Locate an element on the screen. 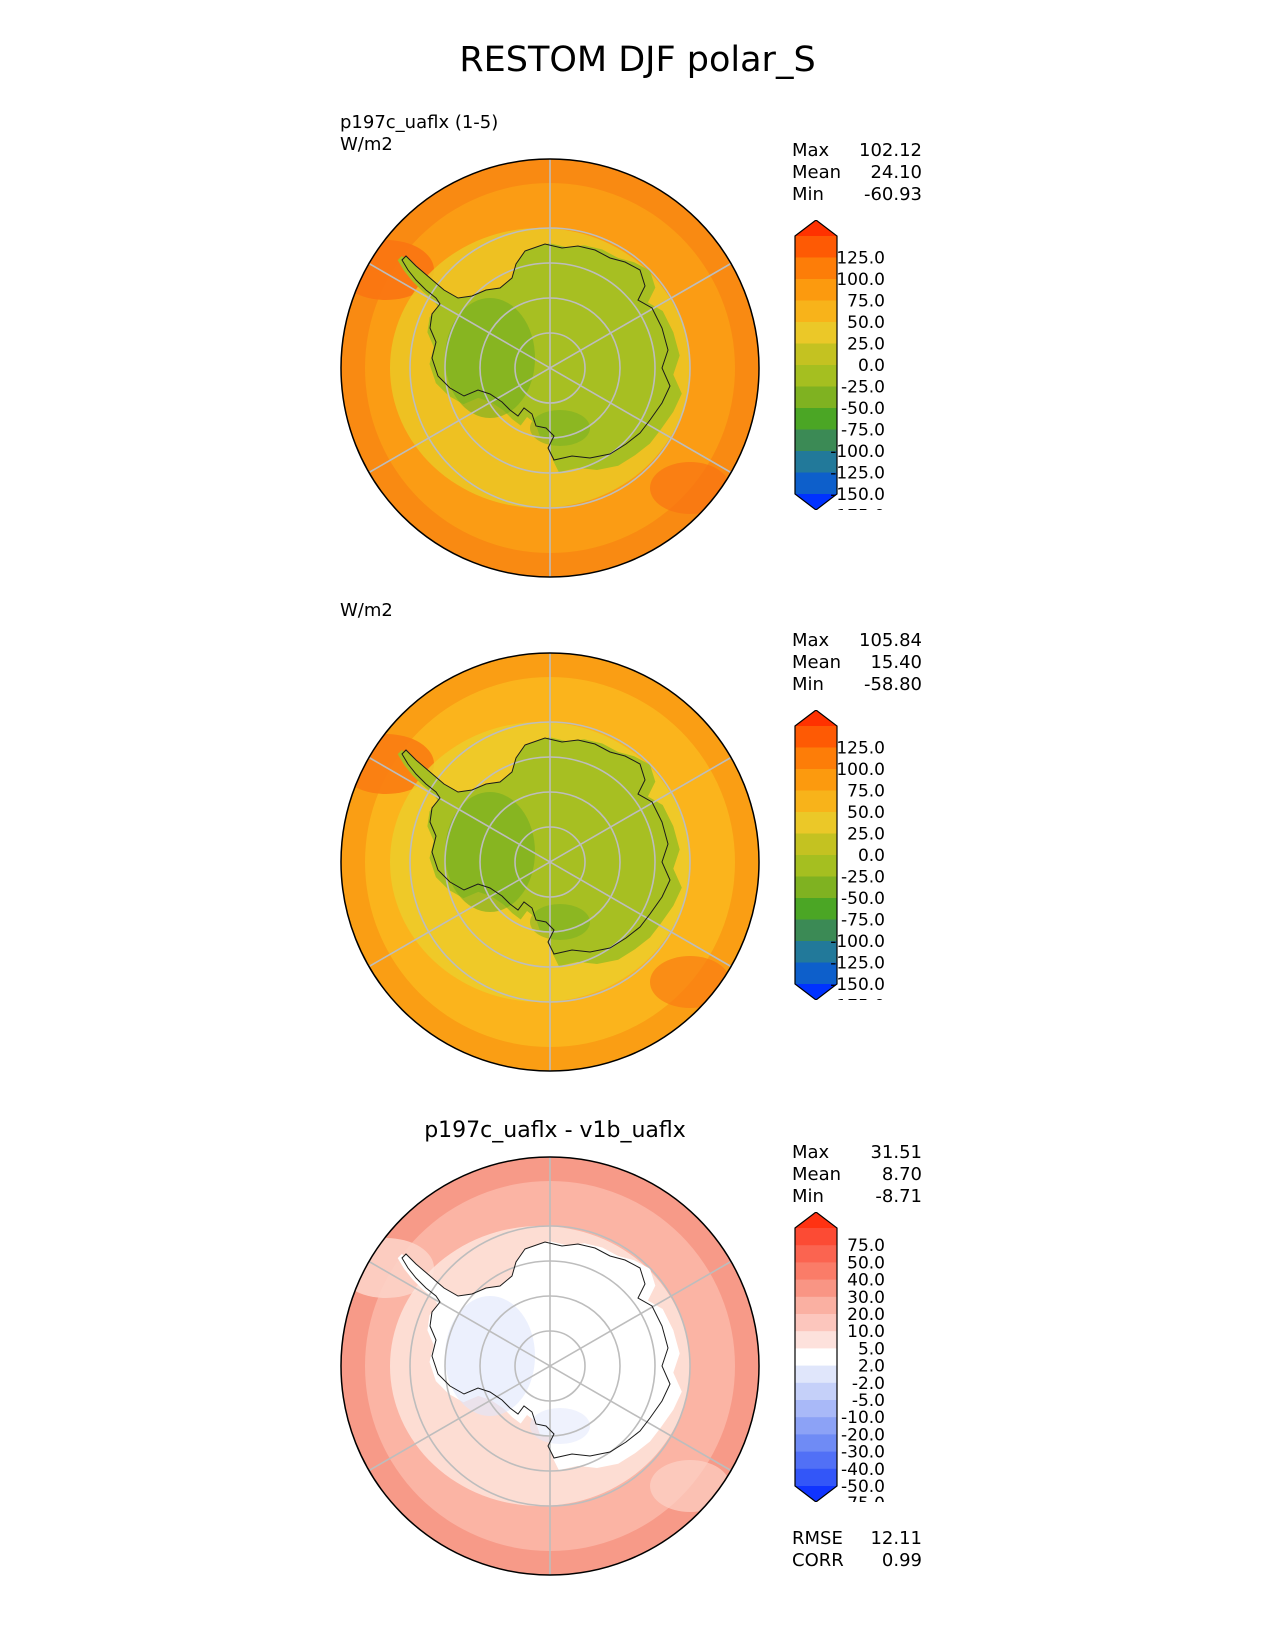  stat-mean-label: Mean is located at coordinates (817, 1174).